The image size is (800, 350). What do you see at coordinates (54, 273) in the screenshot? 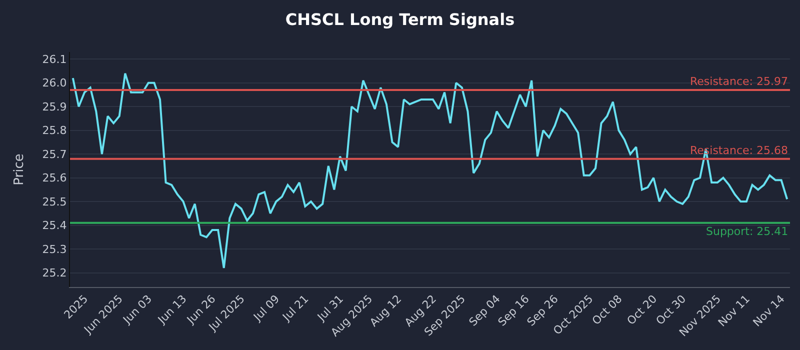
I see `y-tick-label: 25.2` at bounding box center [54, 273].